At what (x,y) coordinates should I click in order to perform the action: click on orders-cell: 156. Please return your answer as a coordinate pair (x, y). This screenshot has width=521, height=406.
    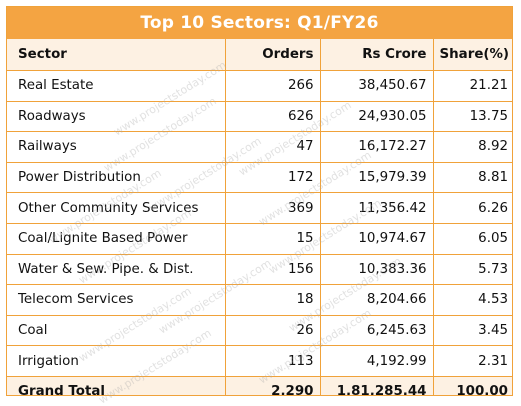
    Looking at the image, I should click on (272, 269).